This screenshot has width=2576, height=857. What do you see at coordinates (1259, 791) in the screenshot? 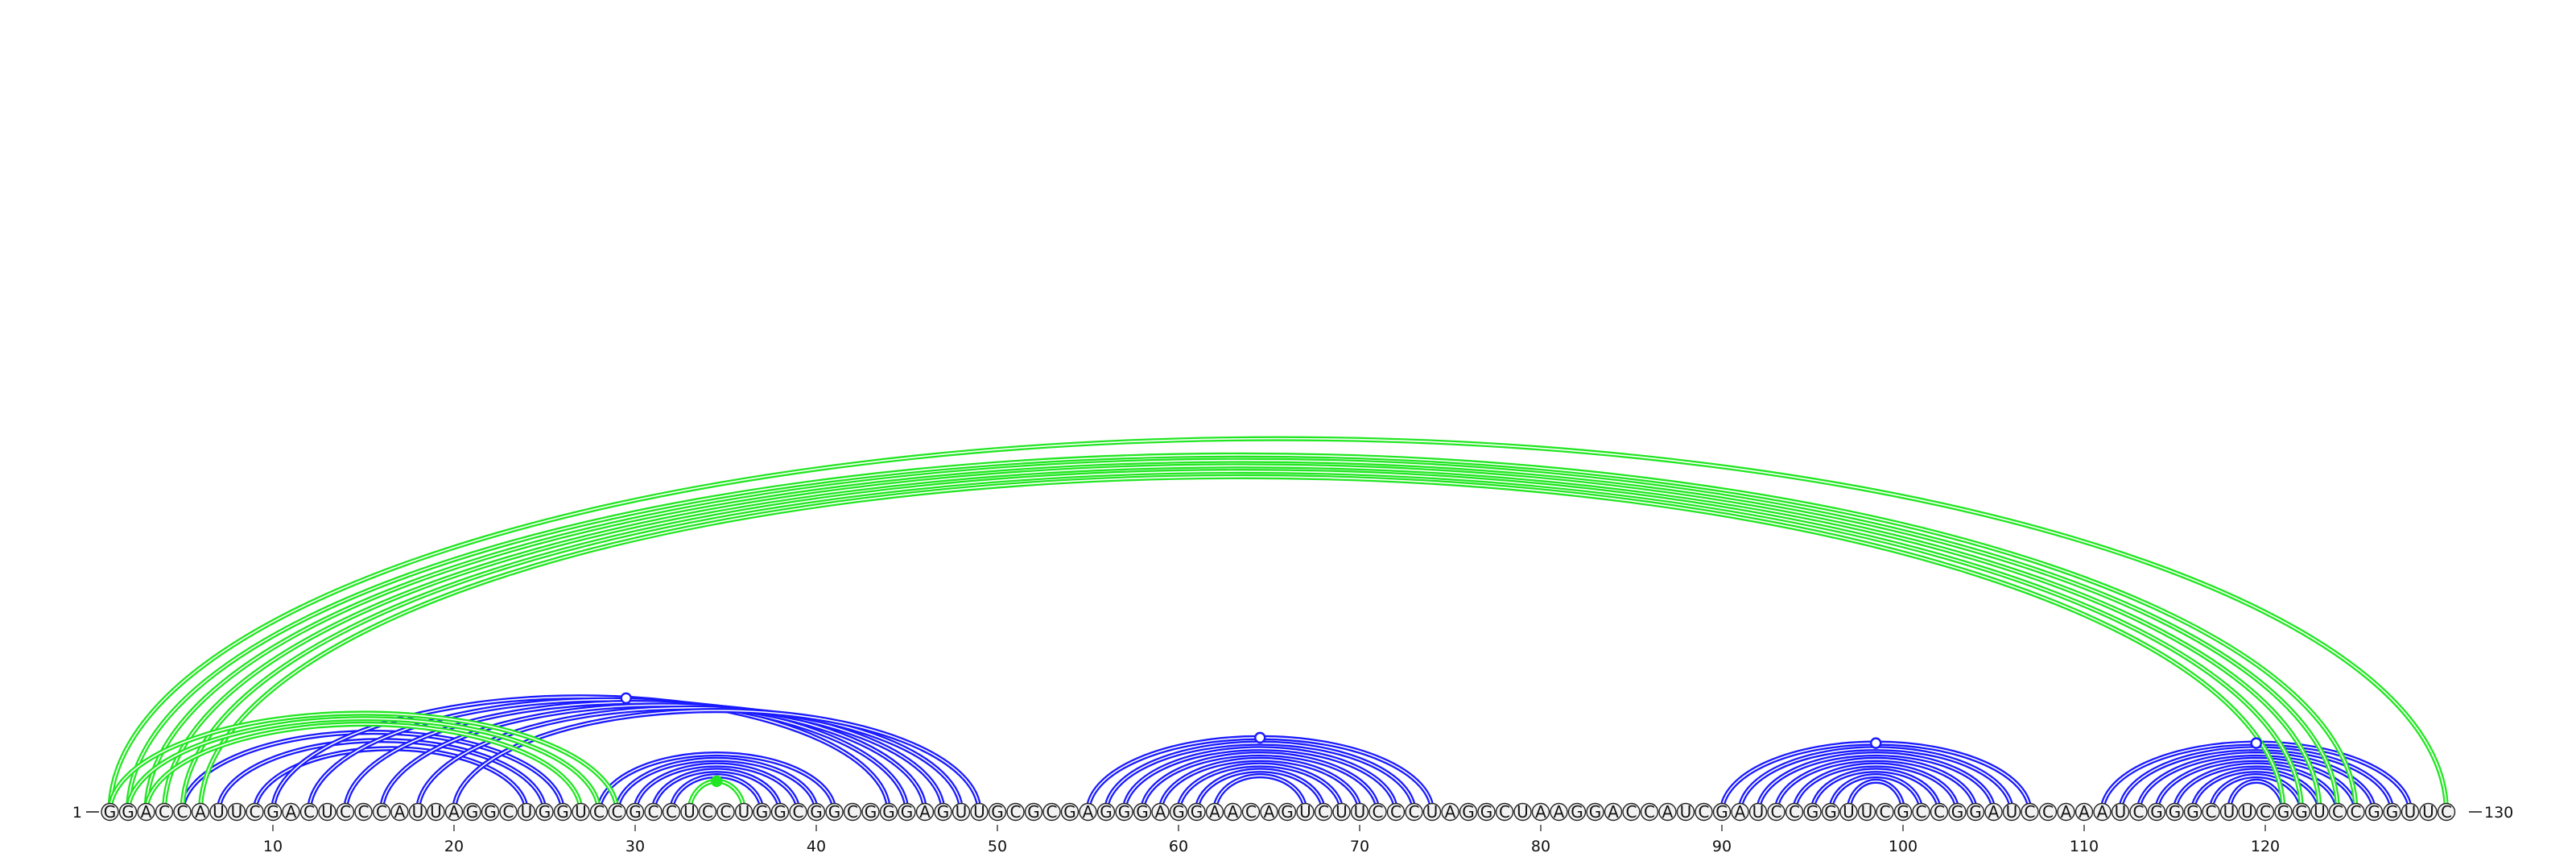
I see `blue-arc-61-68-gap` at bounding box center [1259, 791].